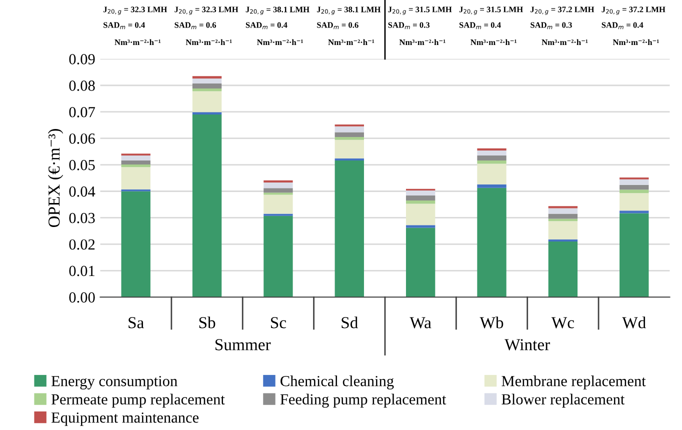 The height and width of the screenshot is (430, 682). Describe the element at coordinates (82, 112) in the screenshot. I see `y-tick-label: 0.07` at that location.